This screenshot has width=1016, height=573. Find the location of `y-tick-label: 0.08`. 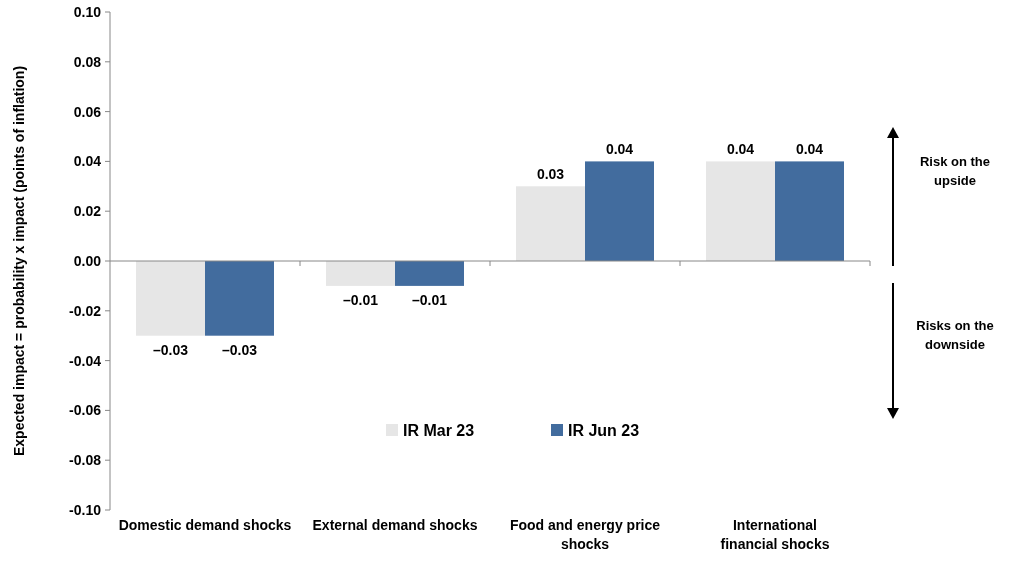

y-tick-label: 0.08 is located at coordinates (87, 61).